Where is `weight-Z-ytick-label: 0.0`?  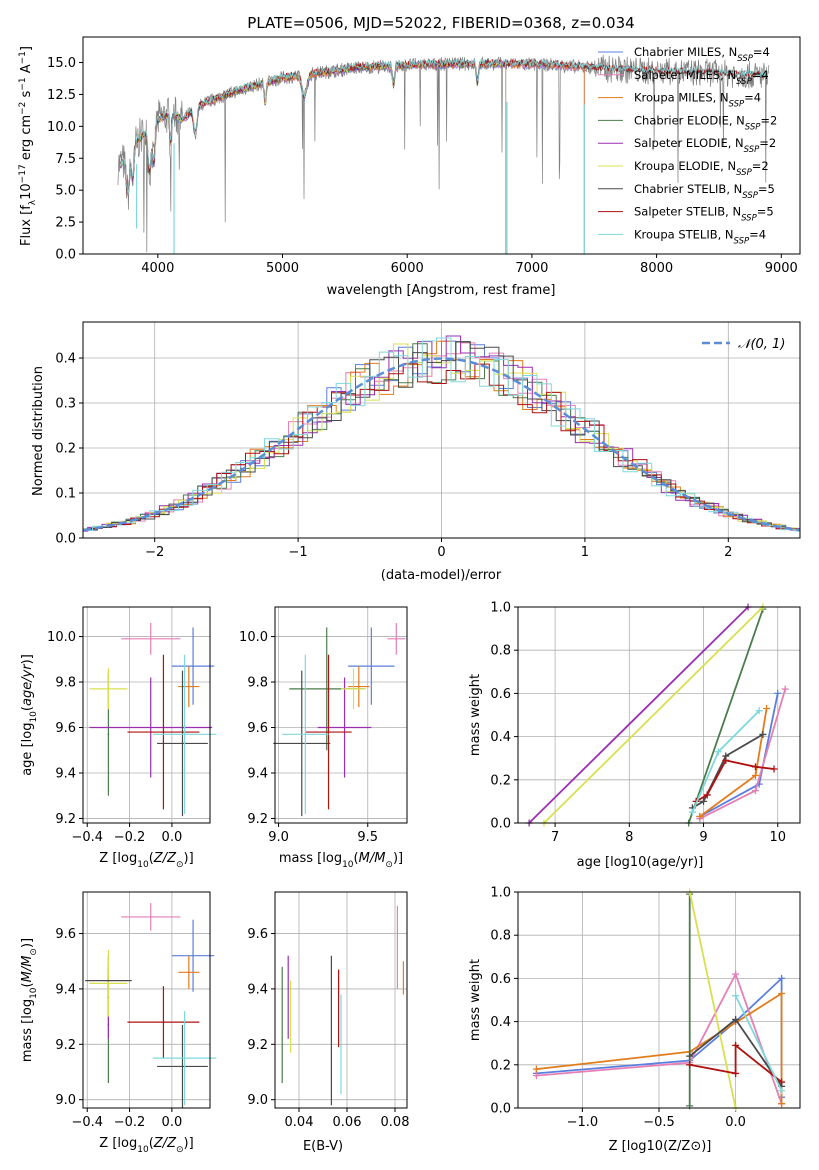
weight-Z-ytick-label: 0.0 is located at coordinates (500, 1109).